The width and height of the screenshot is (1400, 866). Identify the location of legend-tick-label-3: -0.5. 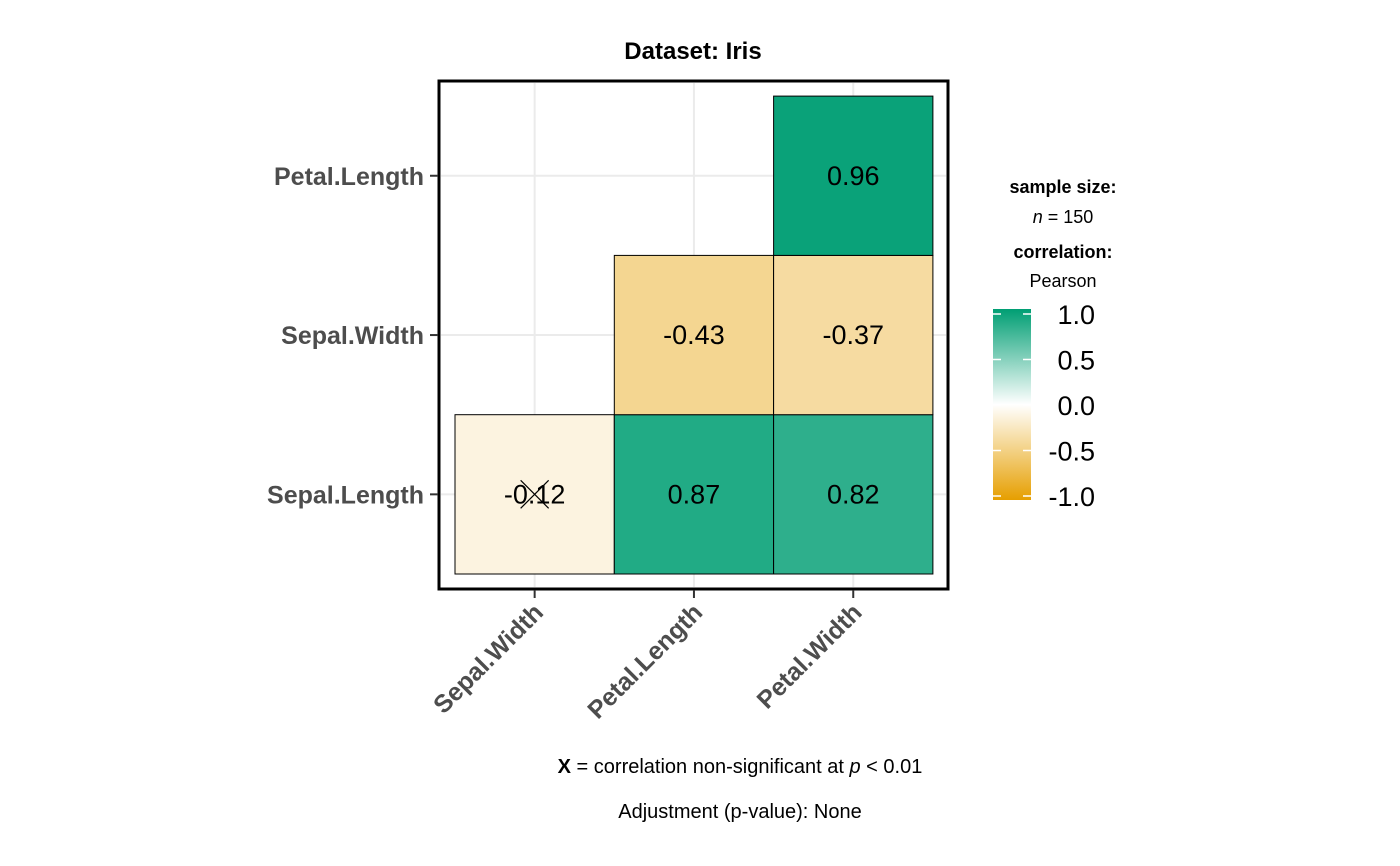
(1071, 452).